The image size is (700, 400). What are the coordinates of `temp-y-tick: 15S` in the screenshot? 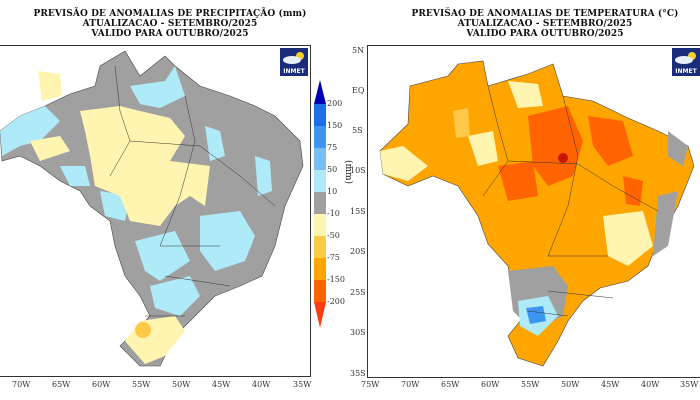 It's located at (358, 211).